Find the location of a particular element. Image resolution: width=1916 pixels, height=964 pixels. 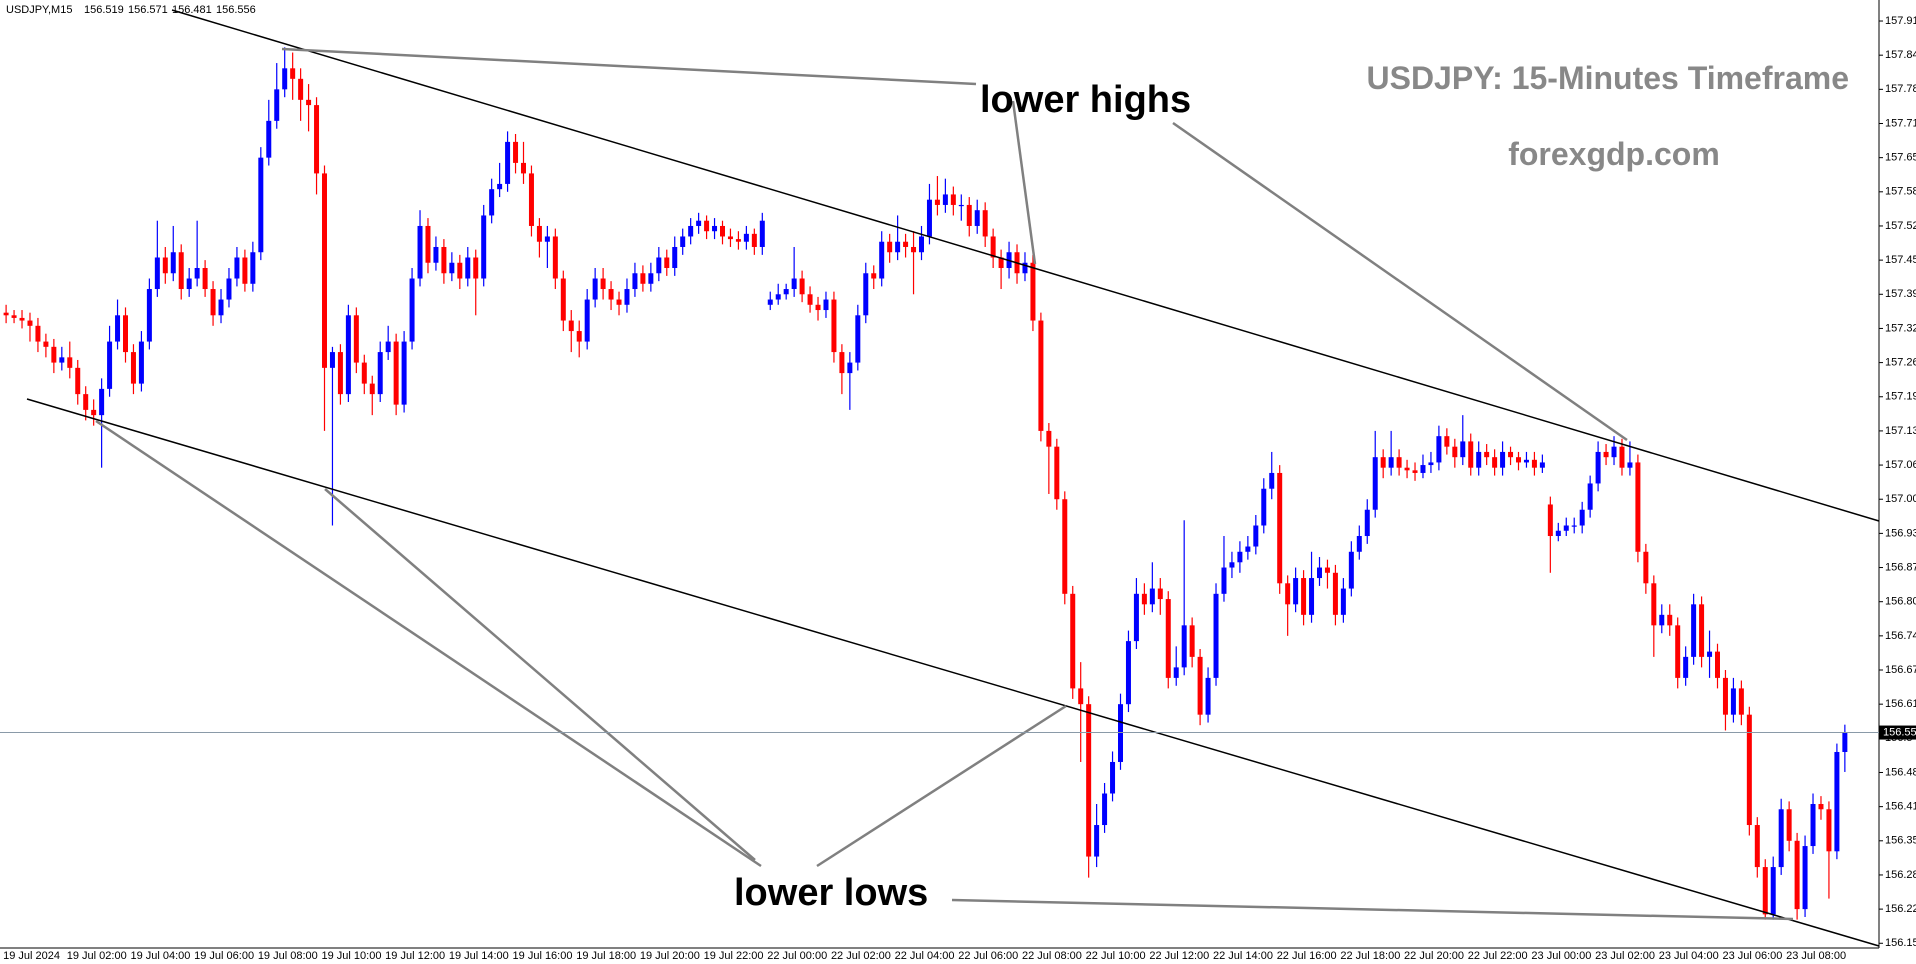

x-tick-label: 22 Jul 00:00 is located at coordinates (797, 956).